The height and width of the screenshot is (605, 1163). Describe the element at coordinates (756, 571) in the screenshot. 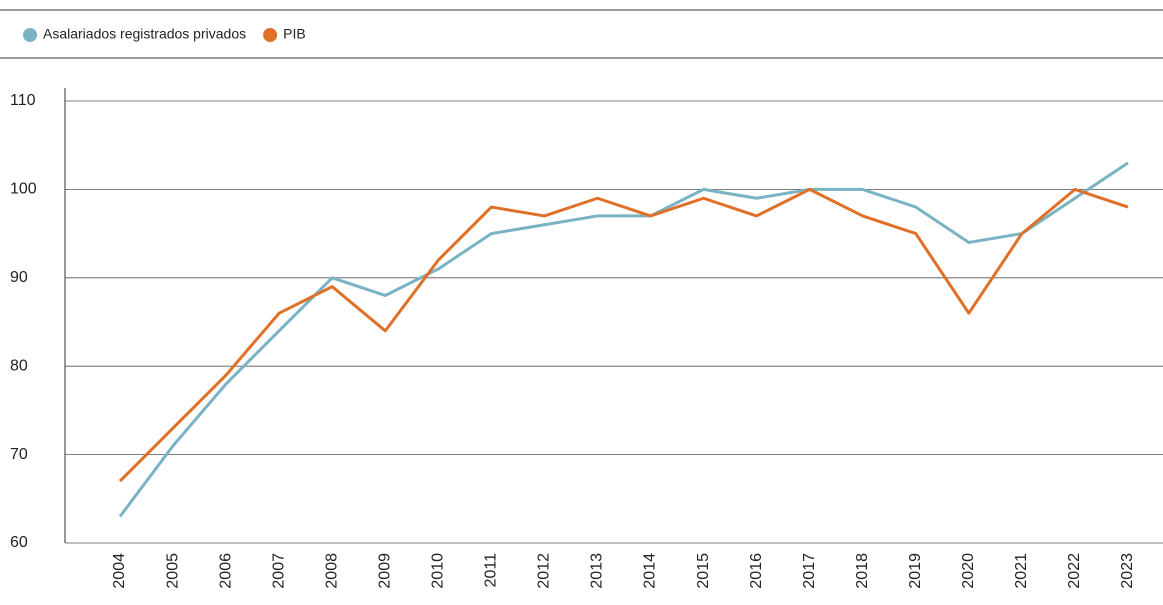

I see `x-tick-label: 2016` at that location.